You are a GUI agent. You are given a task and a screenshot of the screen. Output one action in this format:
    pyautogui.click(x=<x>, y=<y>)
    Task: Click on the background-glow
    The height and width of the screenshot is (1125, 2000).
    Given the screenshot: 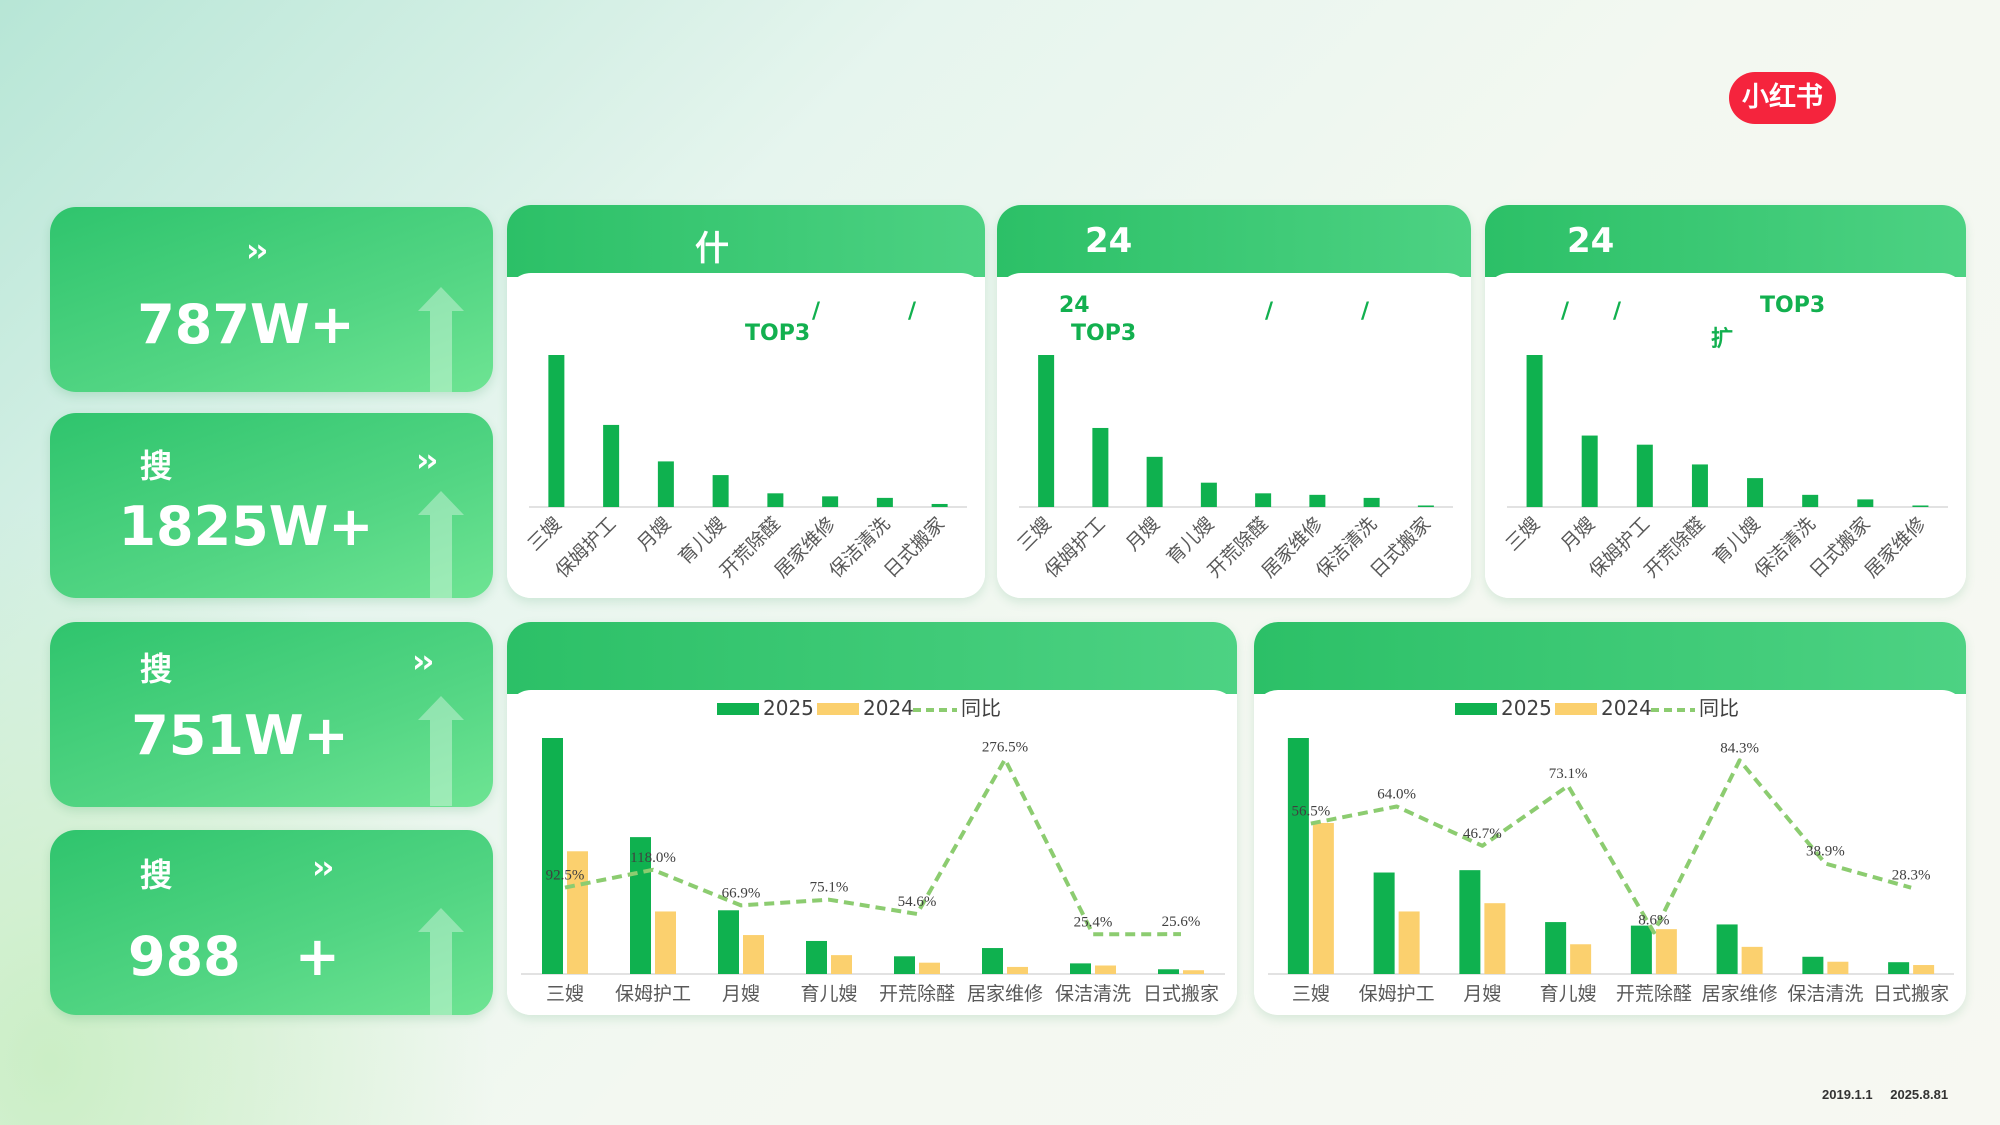 What is the action you would take?
    pyautogui.click(x=250, y=812)
    